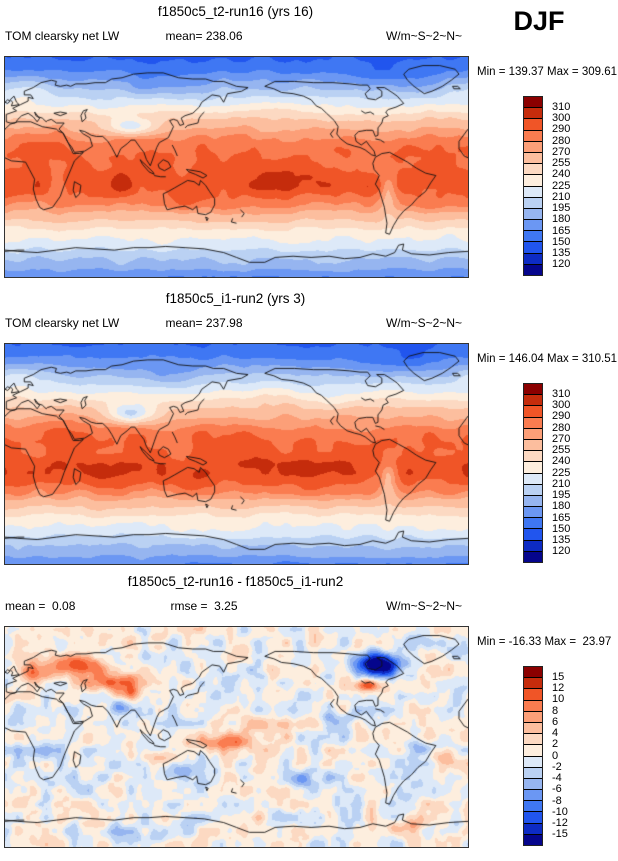  What do you see at coordinates (544, 642) in the screenshot?
I see `difference-minmax-label: Min = -16.33 Max = 23.97` at bounding box center [544, 642].